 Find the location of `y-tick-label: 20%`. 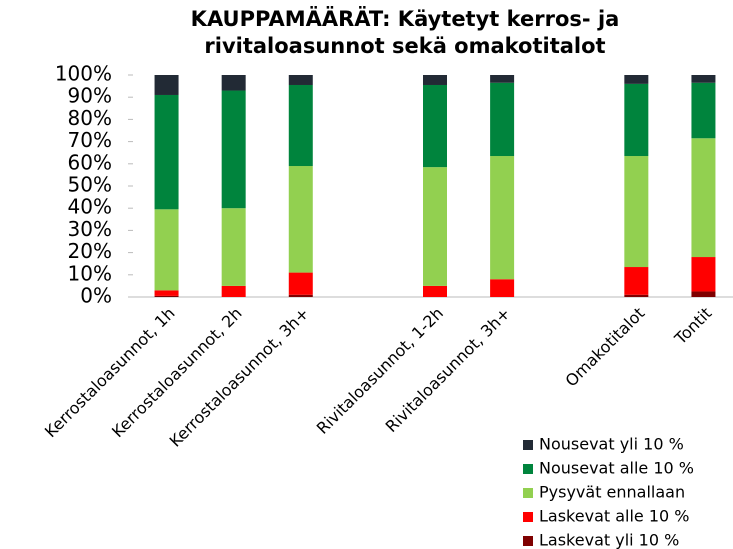

y-tick-label: 20% is located at coordinates (90, 251).